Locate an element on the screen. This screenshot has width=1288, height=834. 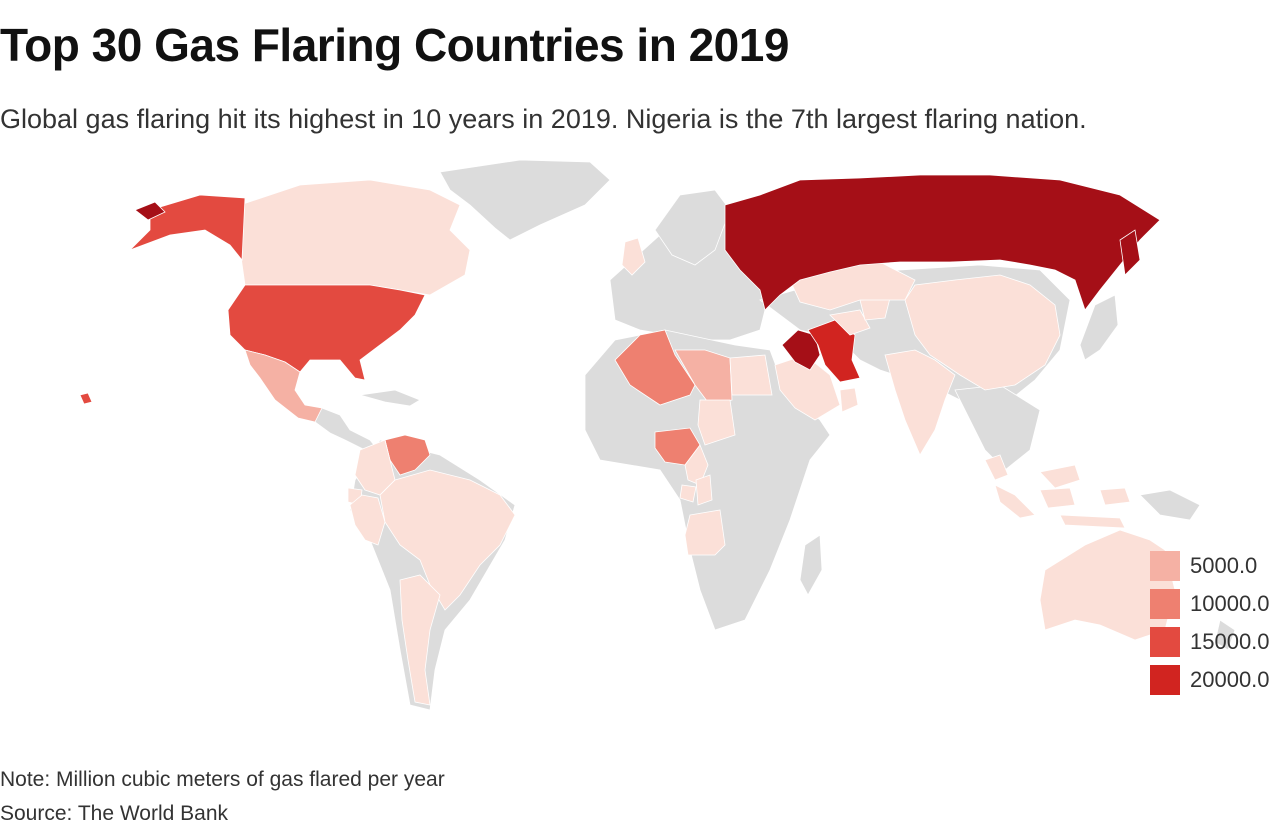
southeast-asia-shape is located at coordinates (997, 427).